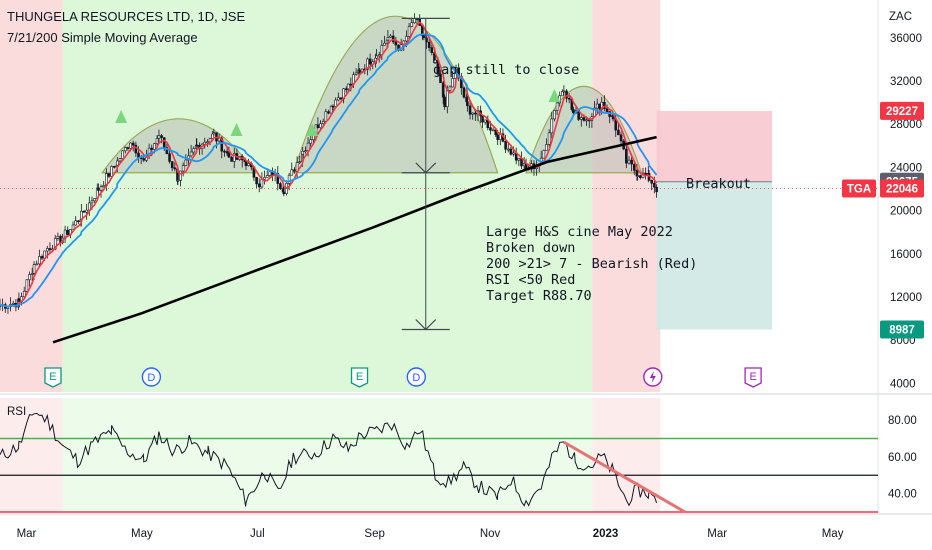 This screenshot has height=550, width=932. What do you see at coordinates (906, 168) in the screenshot?
I see `price-tick-label: 24000` at bounding box center [906, 168].